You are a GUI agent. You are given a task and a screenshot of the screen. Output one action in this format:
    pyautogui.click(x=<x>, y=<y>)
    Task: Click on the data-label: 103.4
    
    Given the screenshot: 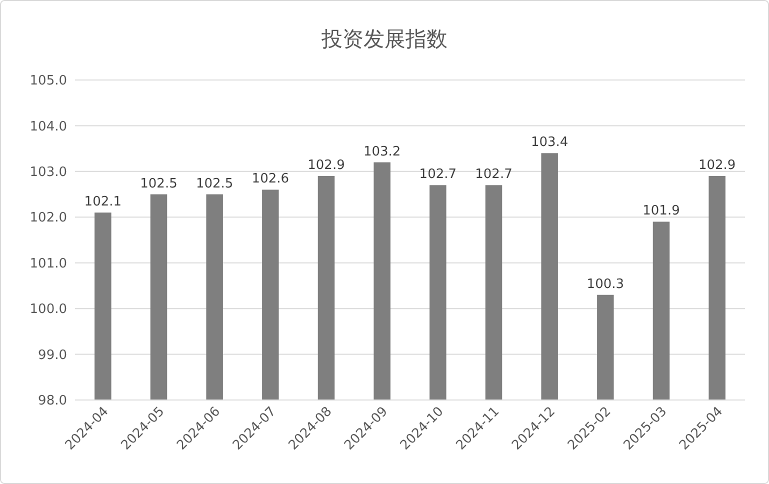 What is the action you would take?
    pyautogui.click(x=549, y=142)
    